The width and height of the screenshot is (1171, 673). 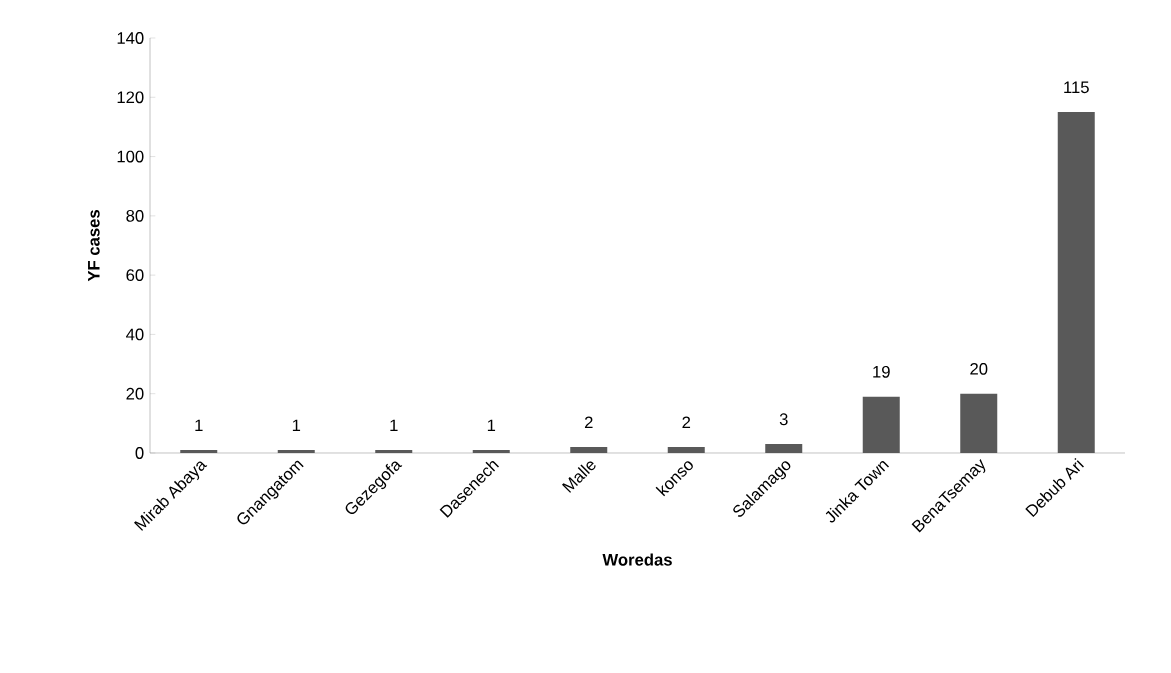 What do you see at coordinates (130, 38) in the screenshot?
I see `y-tick-label: 140` at bounding box center [130, 38].